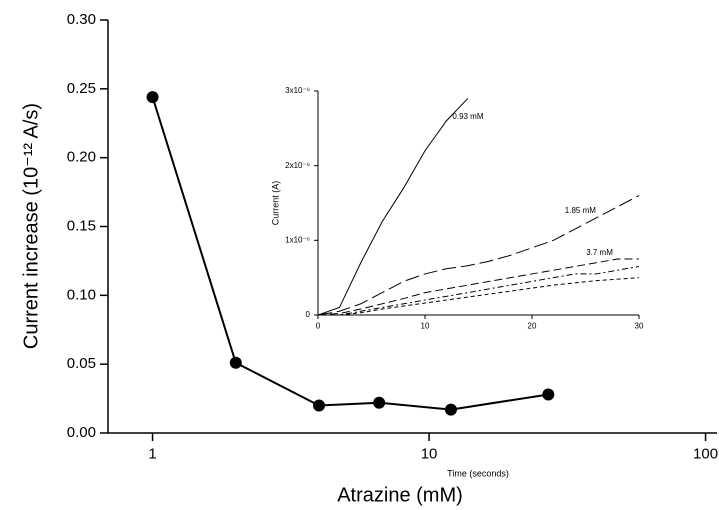 This screenshot has height=510, width=719. What do you see at coordinates (81, 19) in the screenshot?
I see `y-tick-label: 0.30` at bounding box center [81, 19].